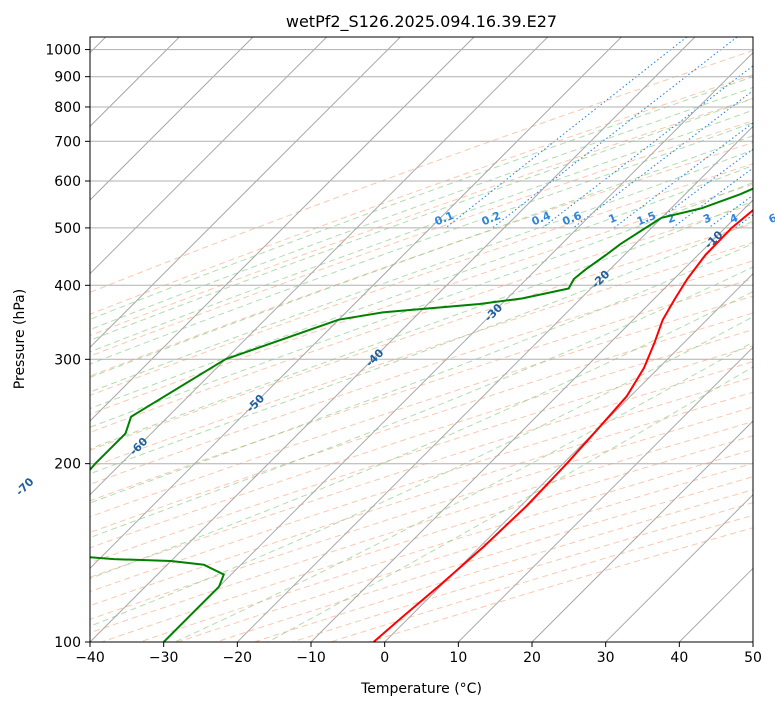 This screenshot has width=775, height=712. I want to click on y-tick-label: 700, so click(67, 142).